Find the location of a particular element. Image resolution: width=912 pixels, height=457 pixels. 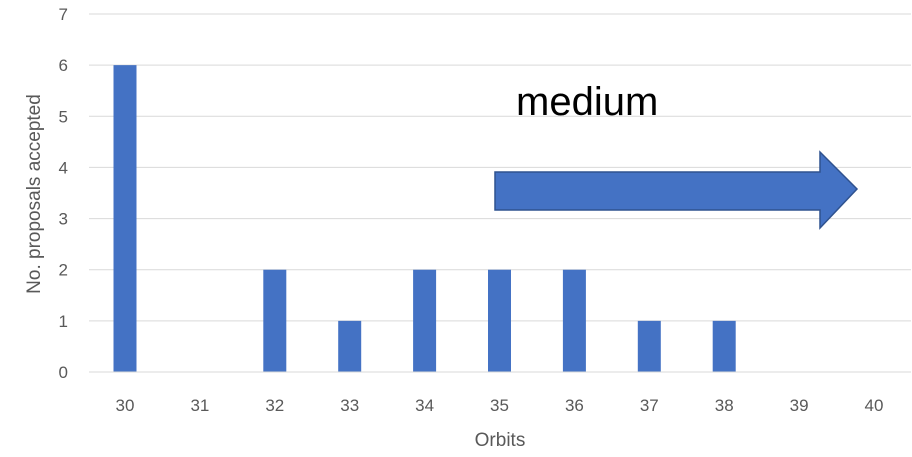

x-tick-label: 34 is located at coordinates (424, 405).